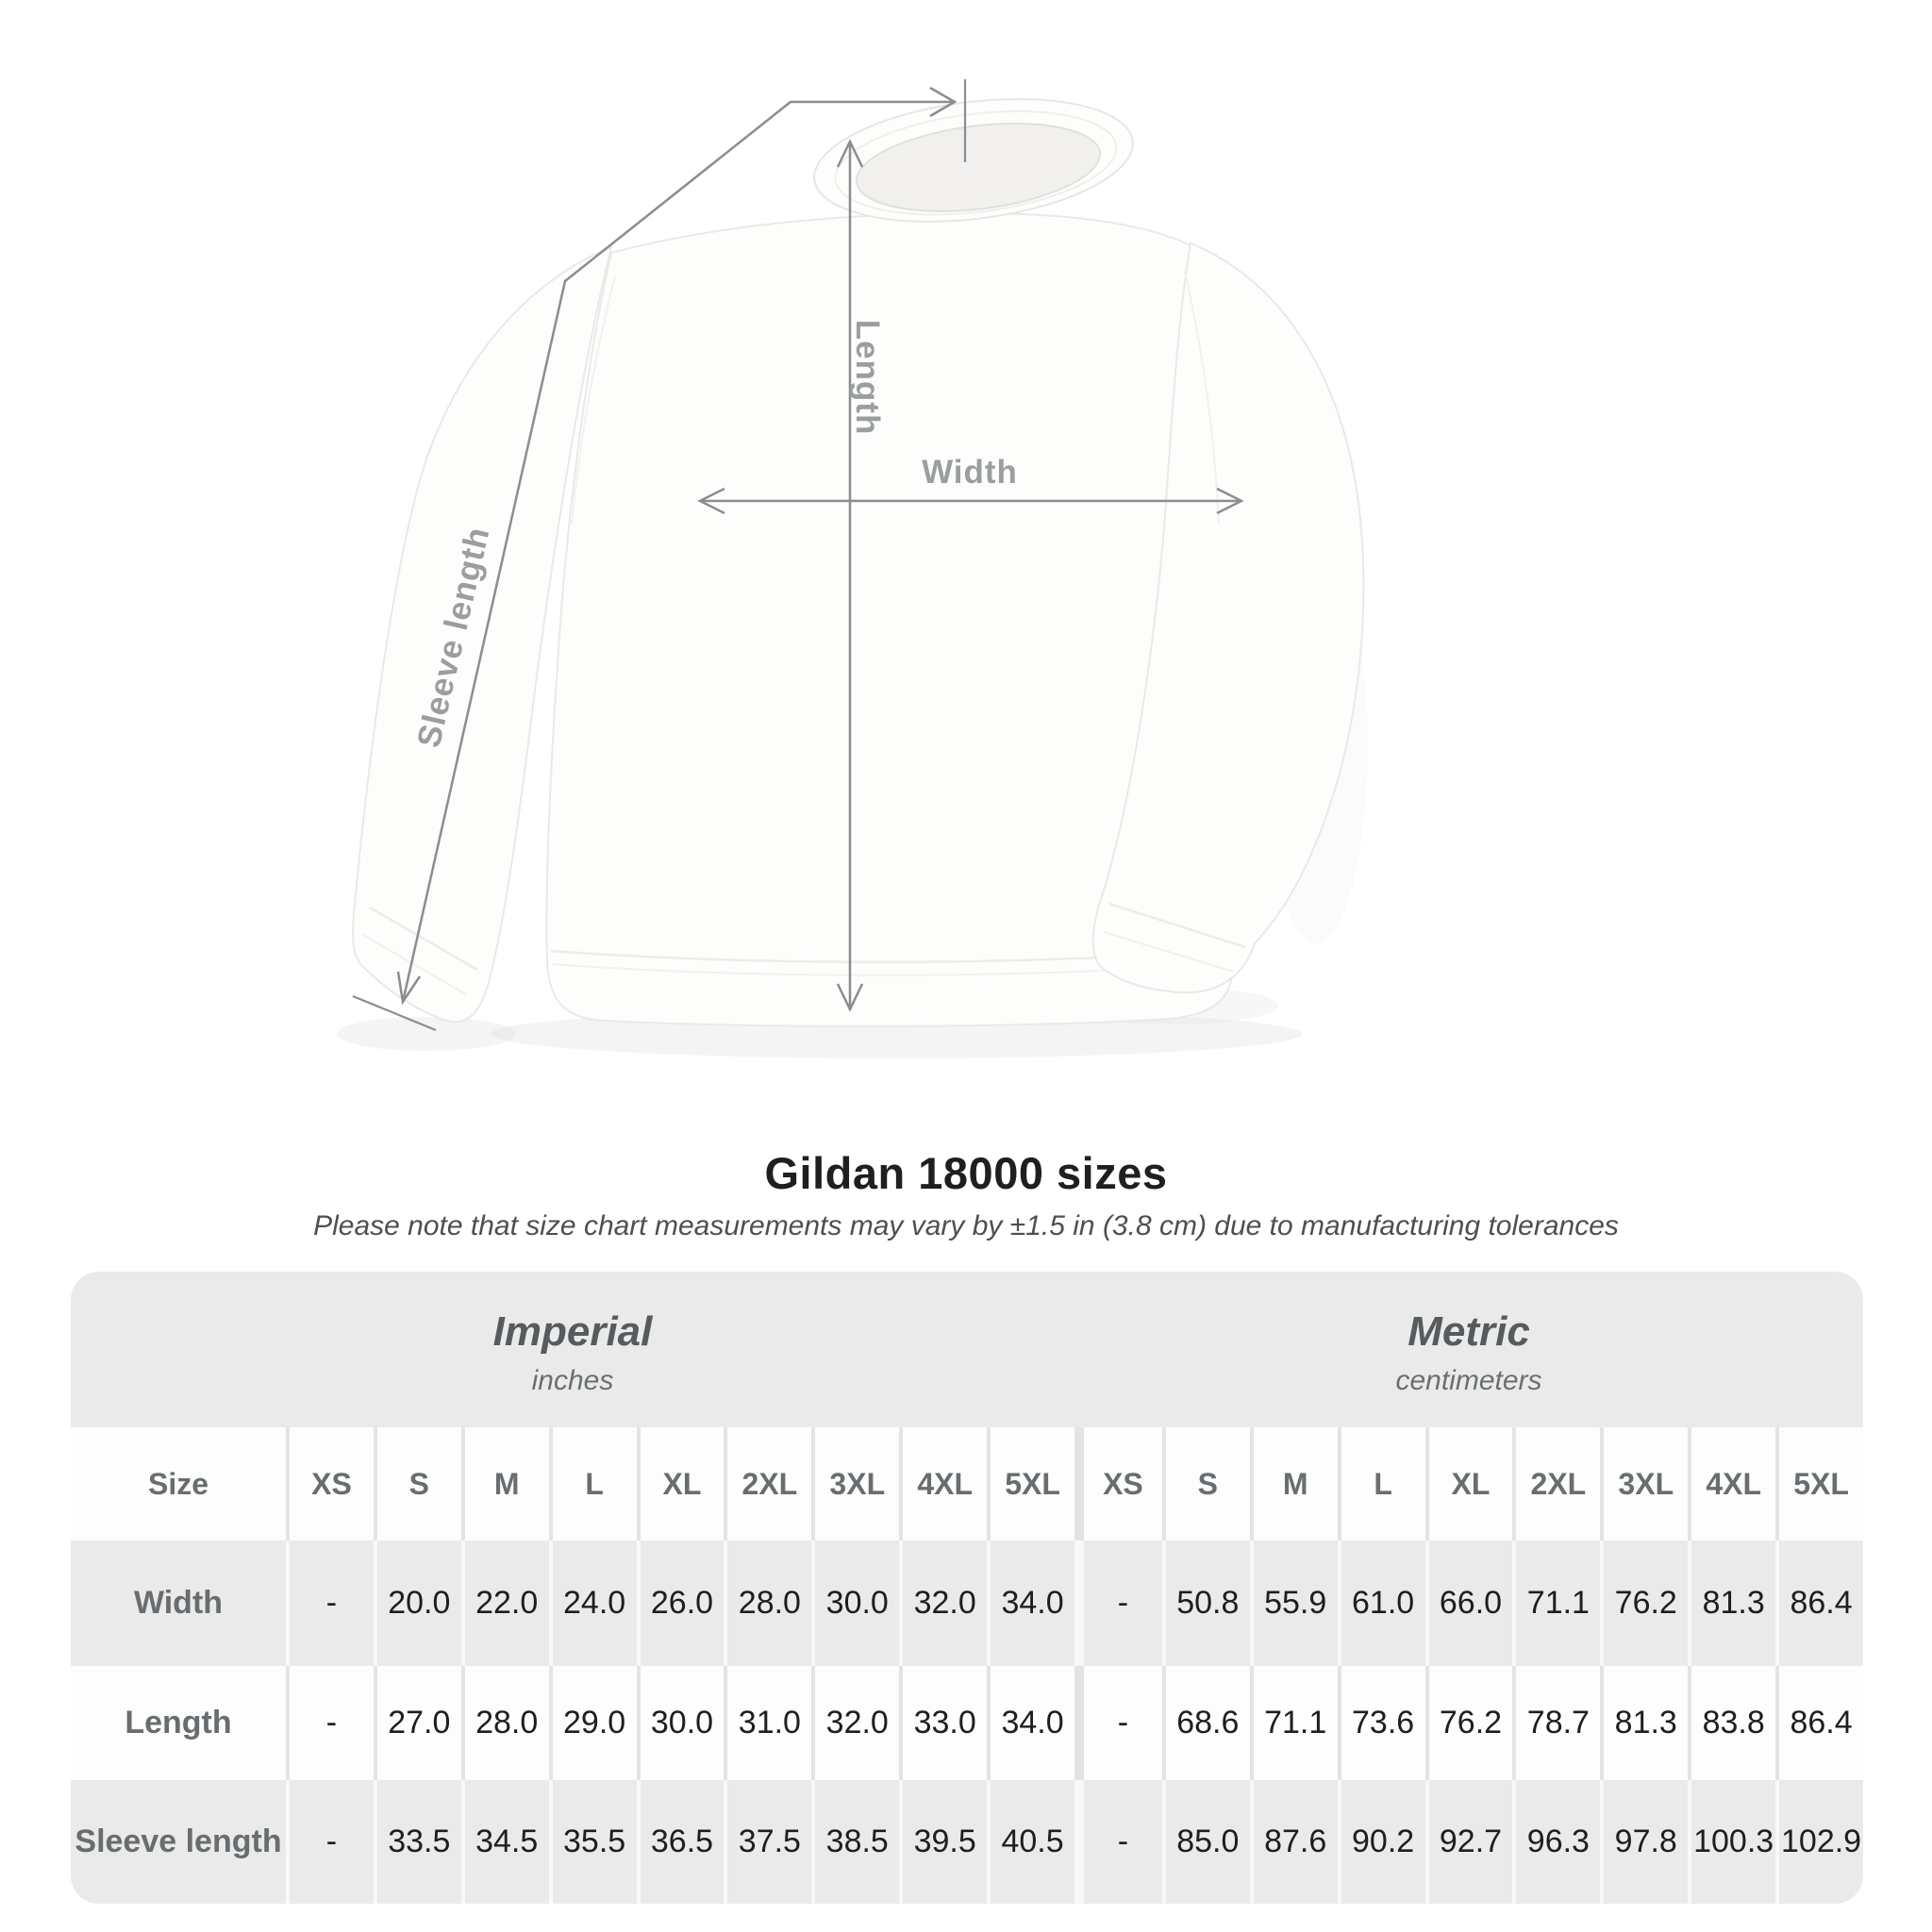 This screenshot has width=1932, height=1932. Describe the element at coordinates (966, 1173) in the screenshot. I see `page-title: Gildan 18000 sizes` at that location.